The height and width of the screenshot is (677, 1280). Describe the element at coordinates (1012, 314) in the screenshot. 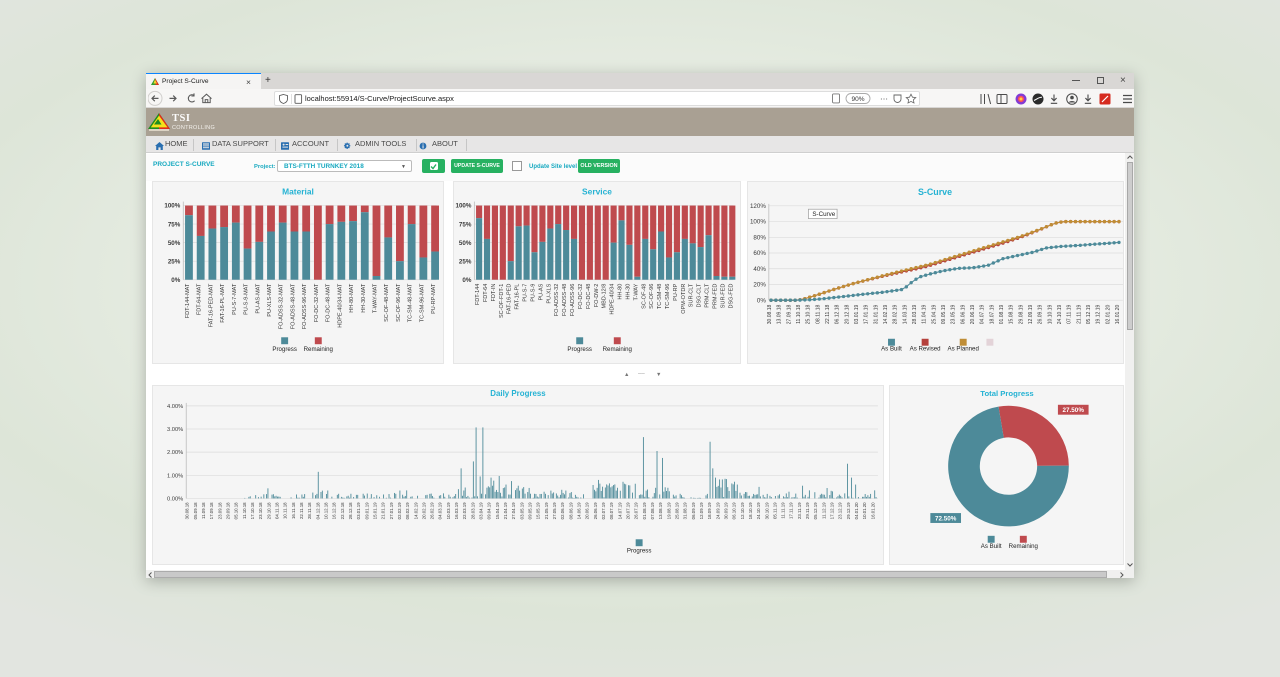

I see `svg-text: 15.08.19` at that location.